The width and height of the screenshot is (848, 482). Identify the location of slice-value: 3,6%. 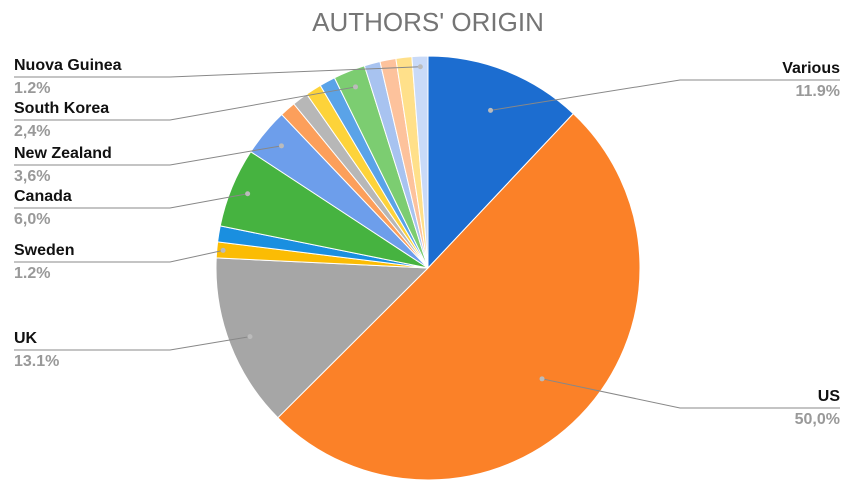
(32, 176).